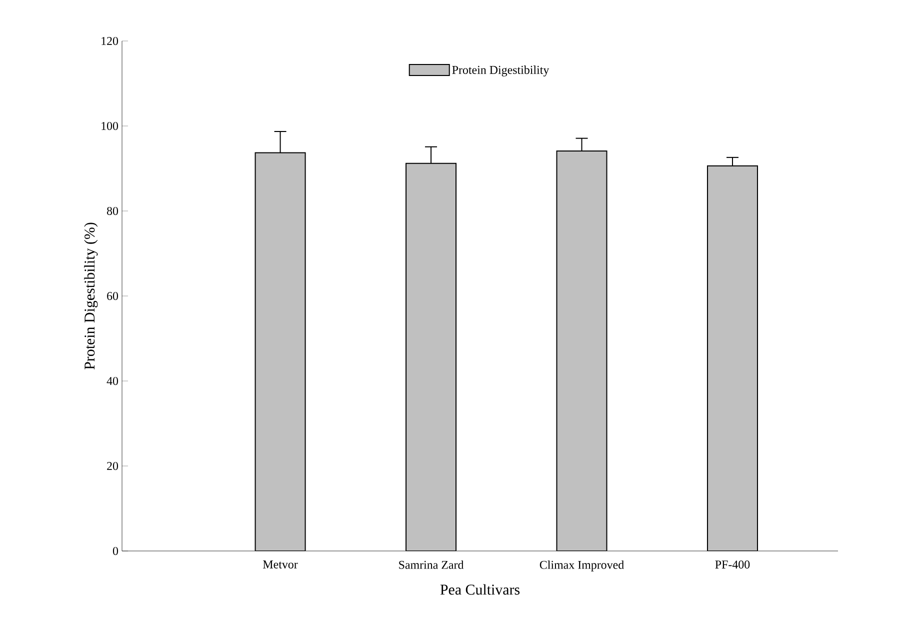 The image size is (919, 637). Describe the element at coordinates (115, 551) in the screenshot. I see `y-tick-label: 0` at that location.